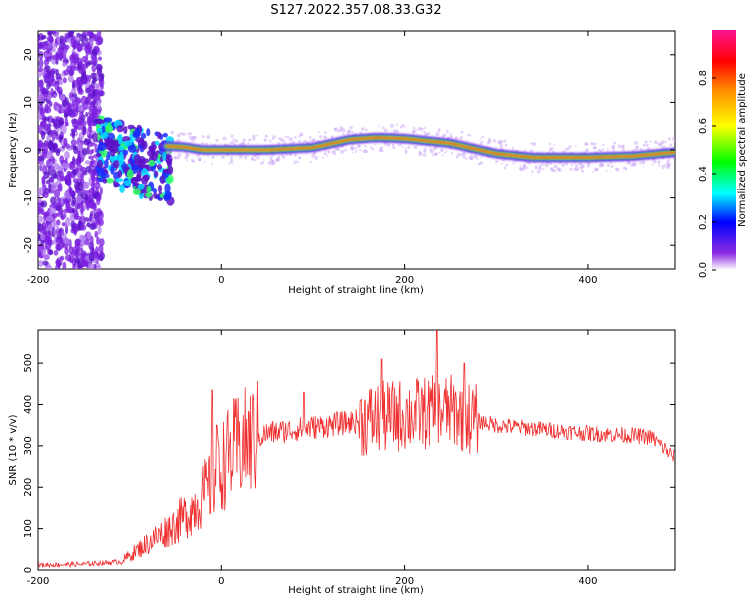  What do you see at coordinates (703, 270) in the screenshot?
I see `colorbar-tick-label: 0.0` at bounding box center [703, 270].